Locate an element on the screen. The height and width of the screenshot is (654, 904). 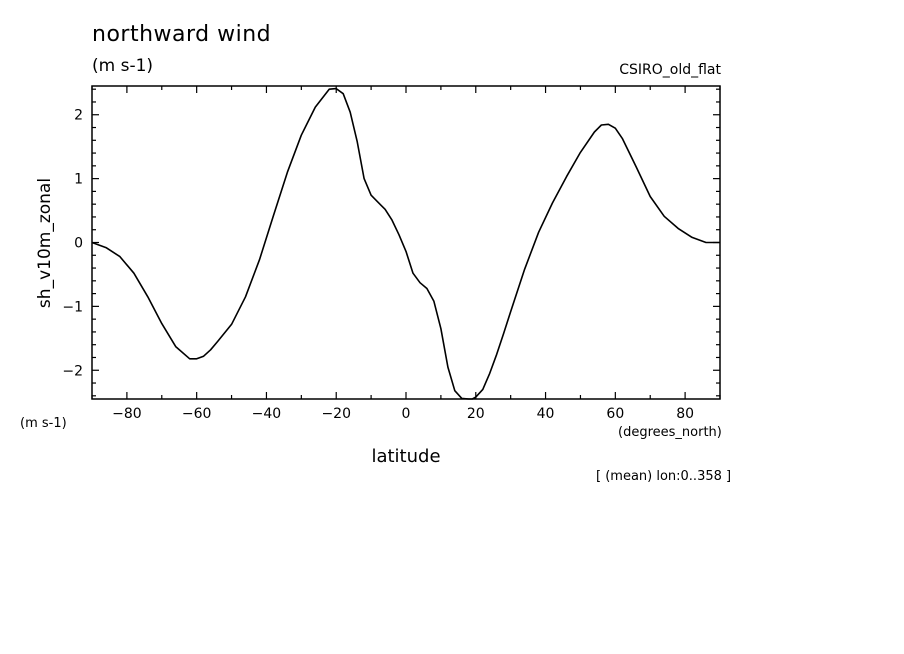
y-axis-units: (m s-1) is located at coordinates (43, 423).